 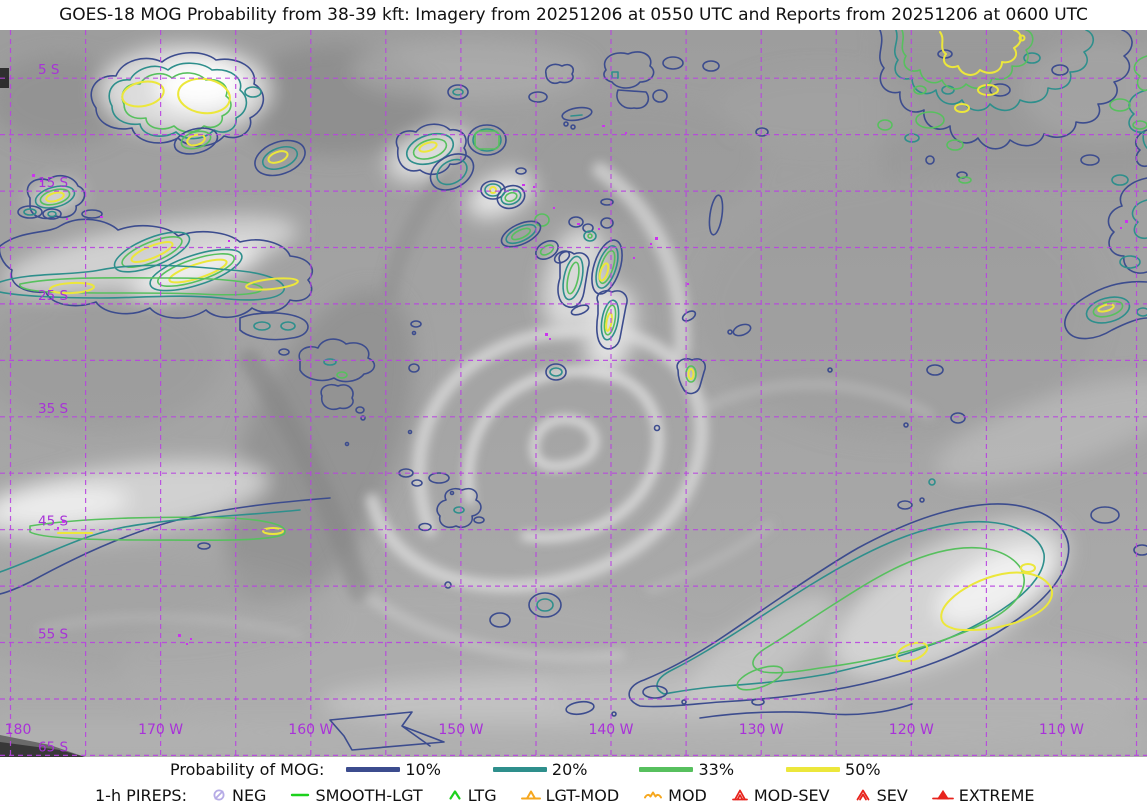 I want to click on contour-chain-middle, so click(x=626, y=307).